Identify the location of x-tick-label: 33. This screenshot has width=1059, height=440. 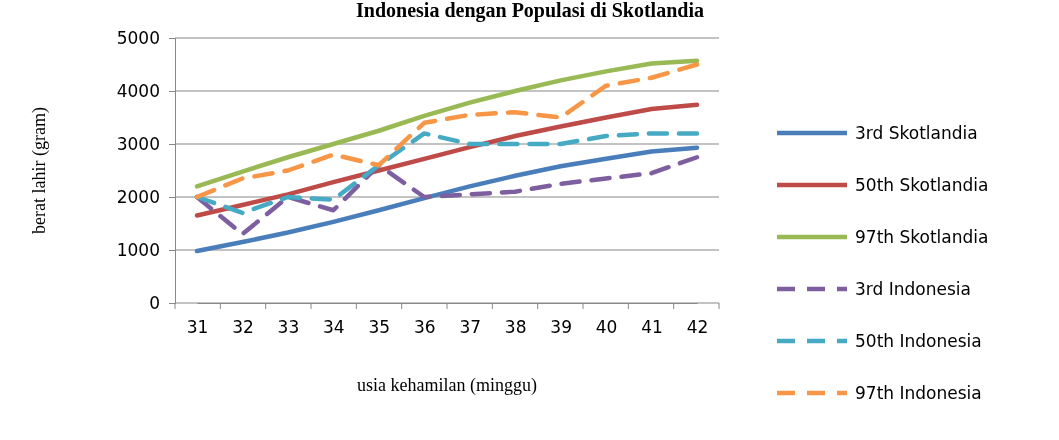
(288, 327).